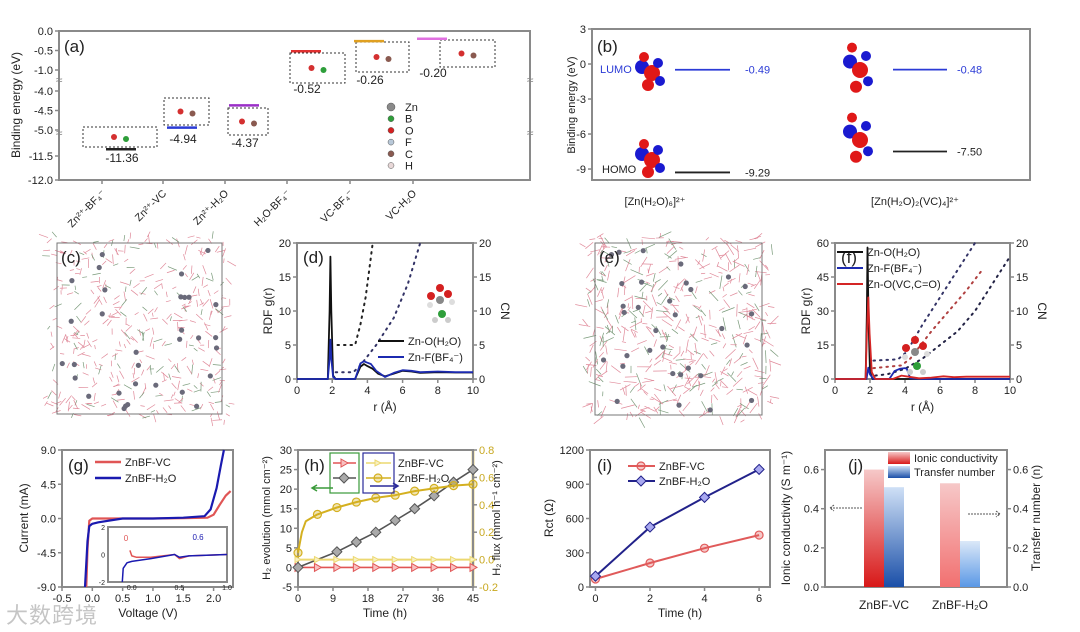 This screenshot has height=632, width=1080. I want to click on y-tick-label: -9, so click(581, 170).